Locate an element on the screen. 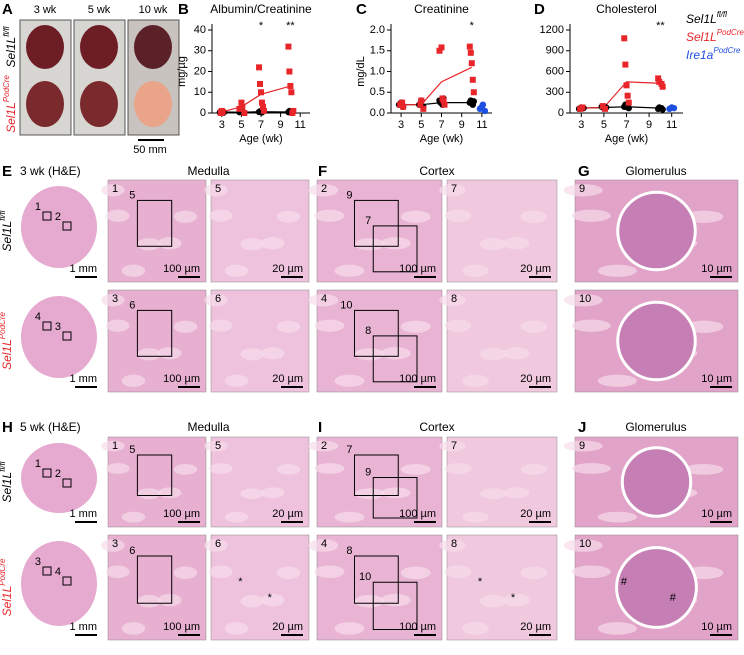 This screenshot has width=744, height=655. y-tick-label: 10 is located at coordinates (200, 92).